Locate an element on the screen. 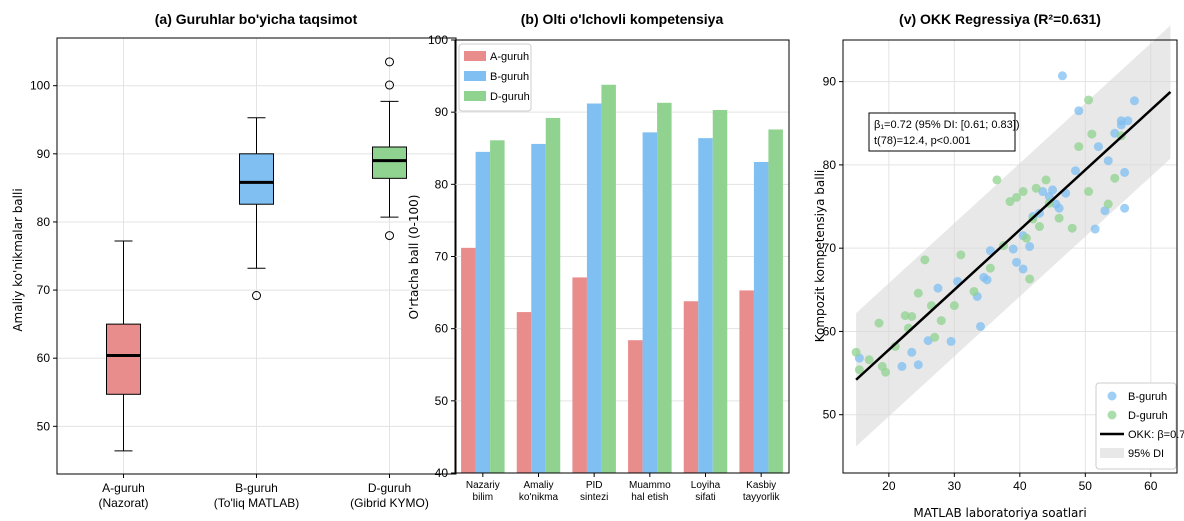 The height and width of the screenshot is (521, 1184). panel-c-xtick-label: 30 is located at coordinates (955, 486).